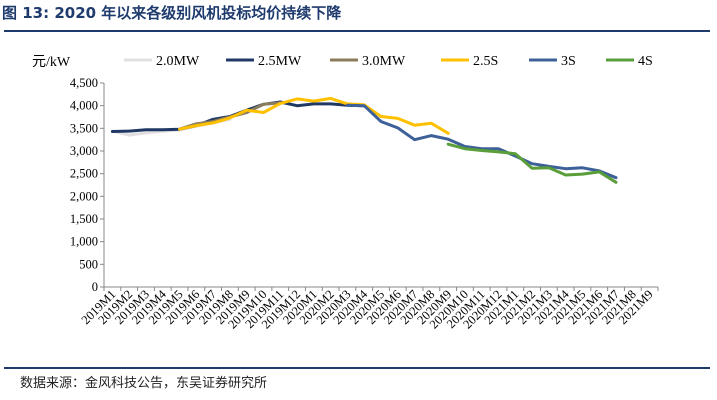 This screenshot has height=400, width=717. Describe the element at coordinates (178, 61) in the screenshot. I see `legend-label: 2.0MW` at that location.